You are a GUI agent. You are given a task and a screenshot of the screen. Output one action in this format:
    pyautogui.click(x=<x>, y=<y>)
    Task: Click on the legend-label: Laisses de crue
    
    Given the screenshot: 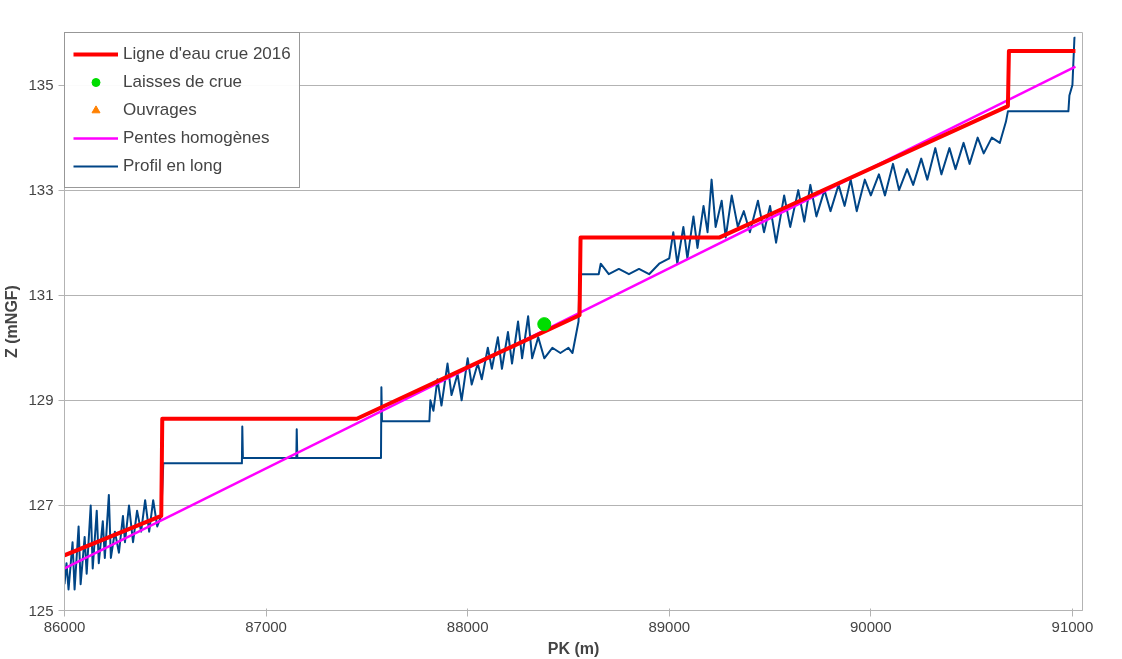 What is the action you would take?
    pyautogui.click(x=183, y=82)
    